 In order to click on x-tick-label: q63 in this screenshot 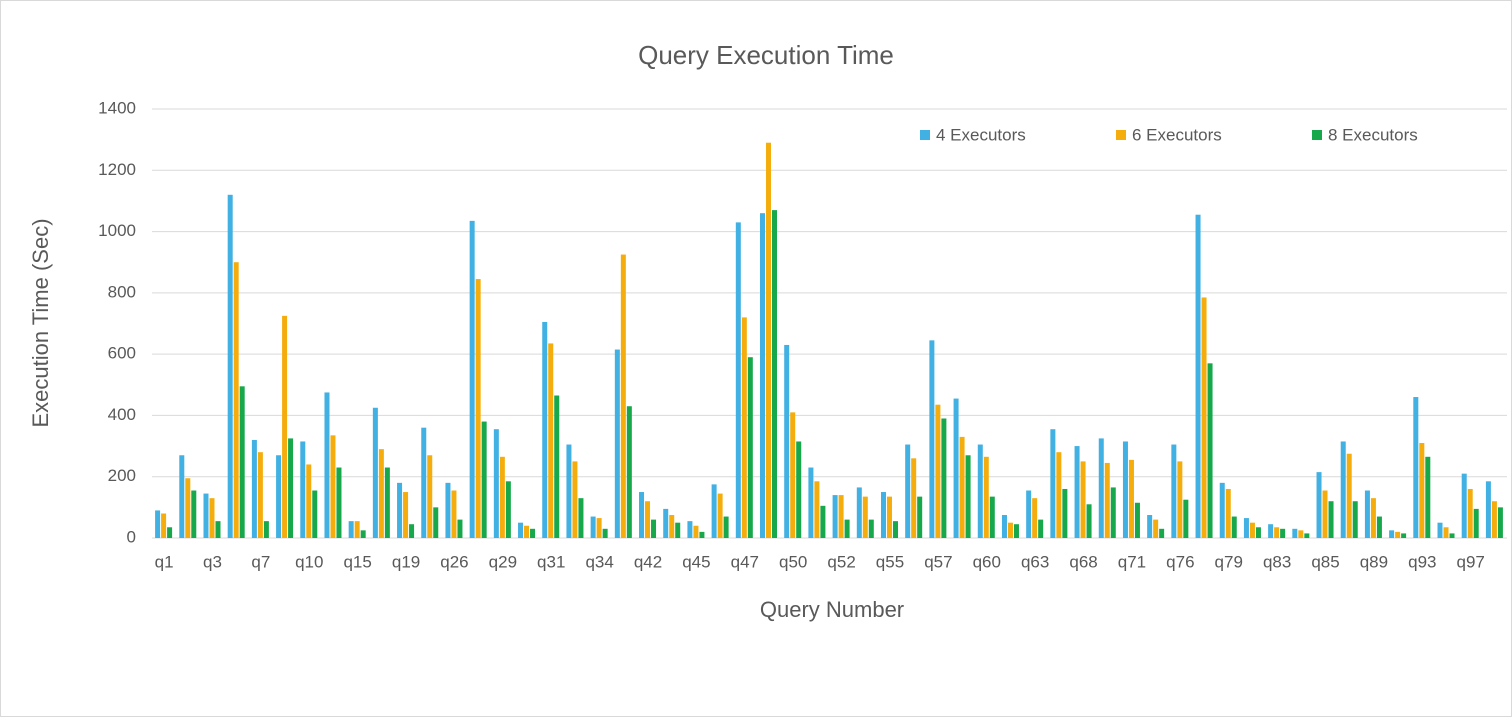, I will do `click(1035, 561)`.